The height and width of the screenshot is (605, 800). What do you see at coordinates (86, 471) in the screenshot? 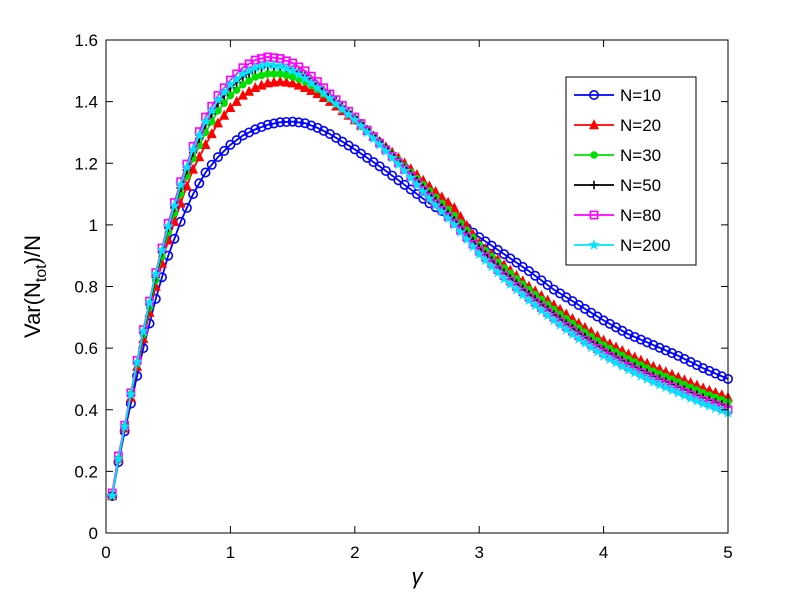
I see `y-tick-label: 0.2` at bounding box center [86, 471].